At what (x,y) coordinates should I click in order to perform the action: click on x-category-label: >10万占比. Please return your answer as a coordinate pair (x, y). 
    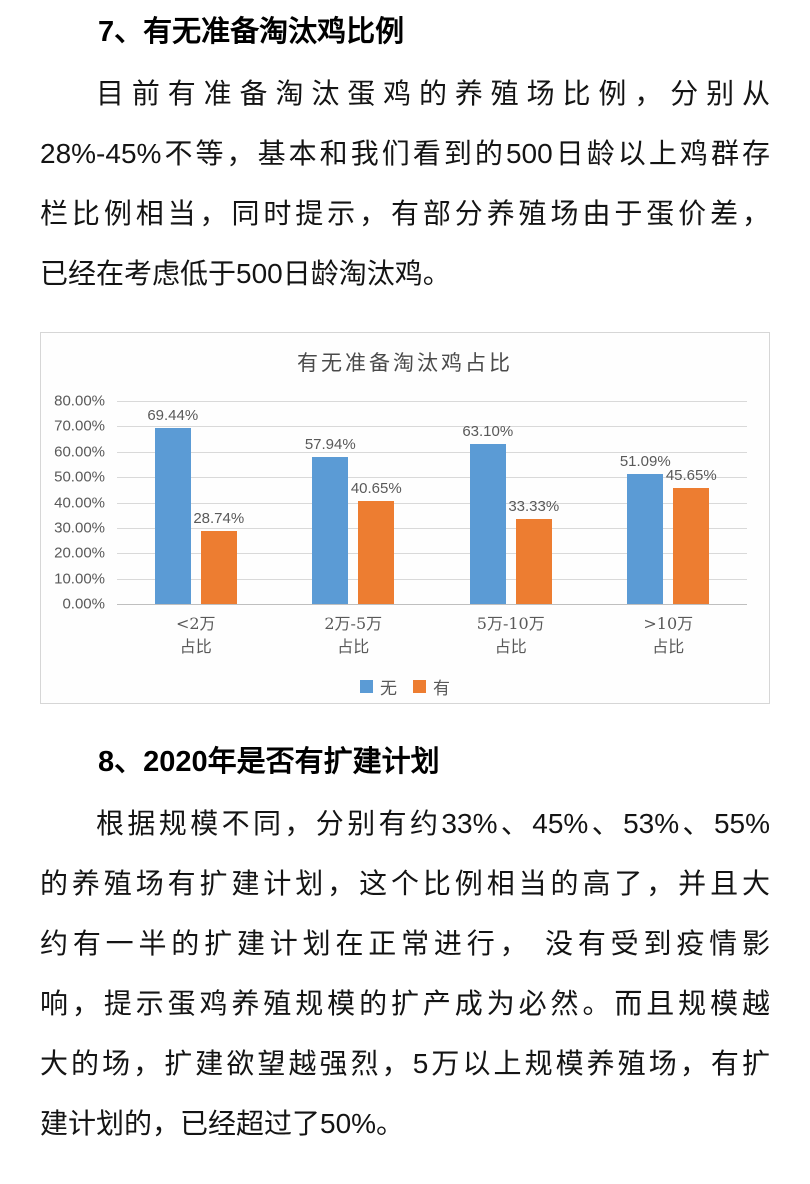
    Looking at the image, I should click on (669, 635).